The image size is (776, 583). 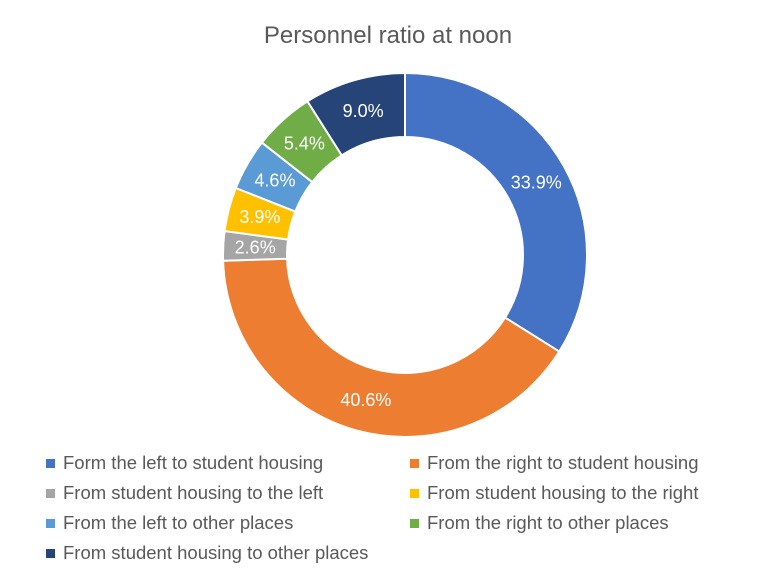 I want to click on legend-label-6: From student housing to other places, so click(x=216, y=552).